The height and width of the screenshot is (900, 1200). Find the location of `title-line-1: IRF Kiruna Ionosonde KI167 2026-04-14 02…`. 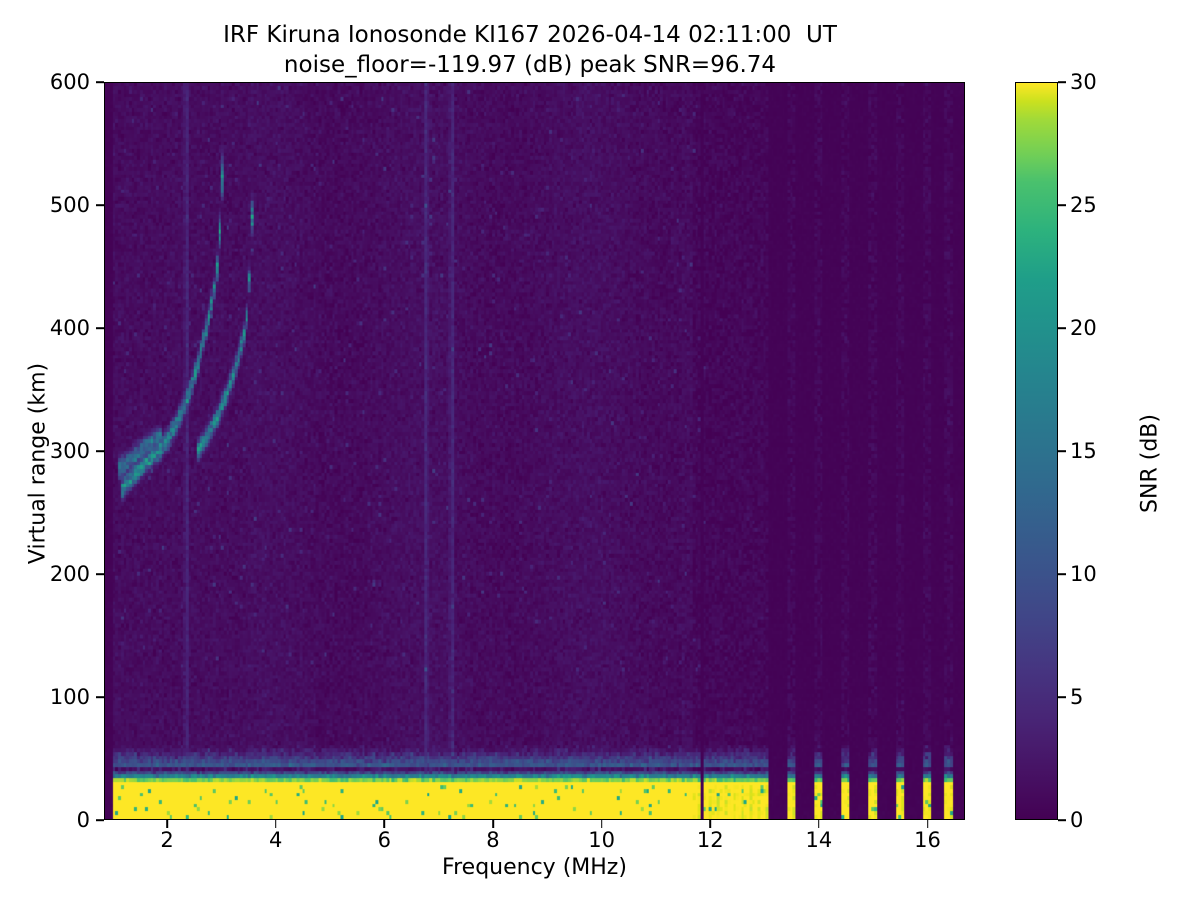

title-line-1: IRF Kiruna Ionosonde KI167 2026-04-14 02… is located at coordinates (530, 35).